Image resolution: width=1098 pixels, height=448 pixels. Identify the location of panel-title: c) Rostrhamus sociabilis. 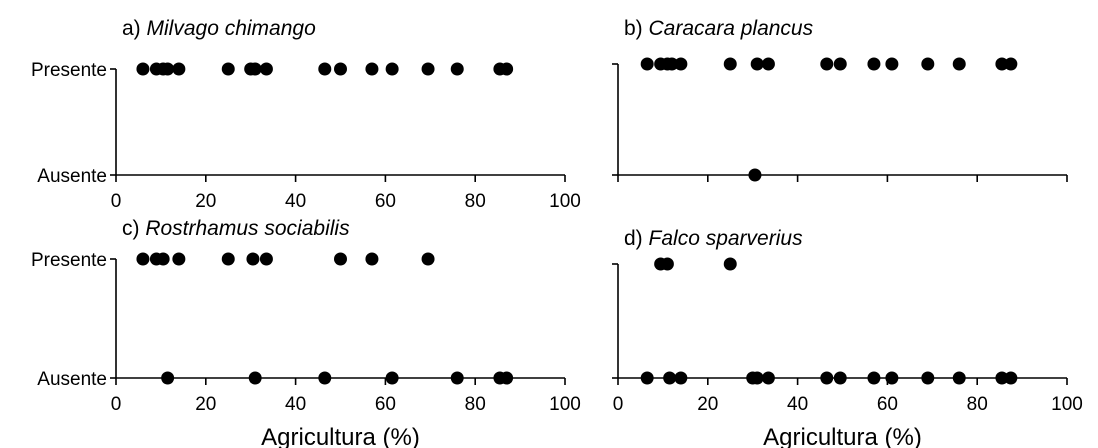
(236, 228).